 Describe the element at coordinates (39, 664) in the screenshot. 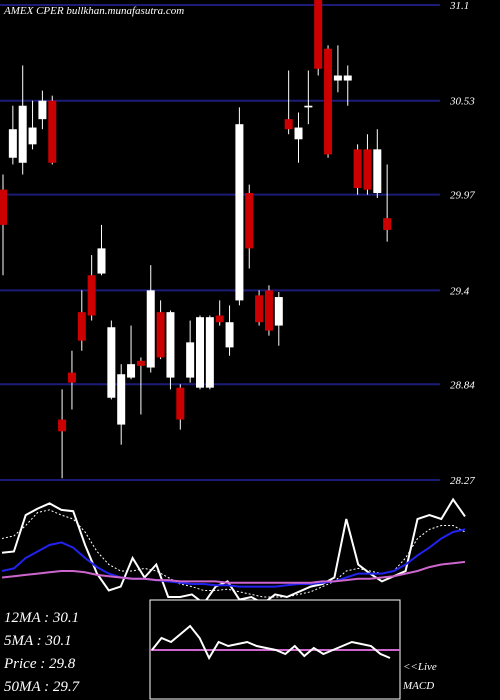

I see `stat-label: Price : 29.8` at that location.